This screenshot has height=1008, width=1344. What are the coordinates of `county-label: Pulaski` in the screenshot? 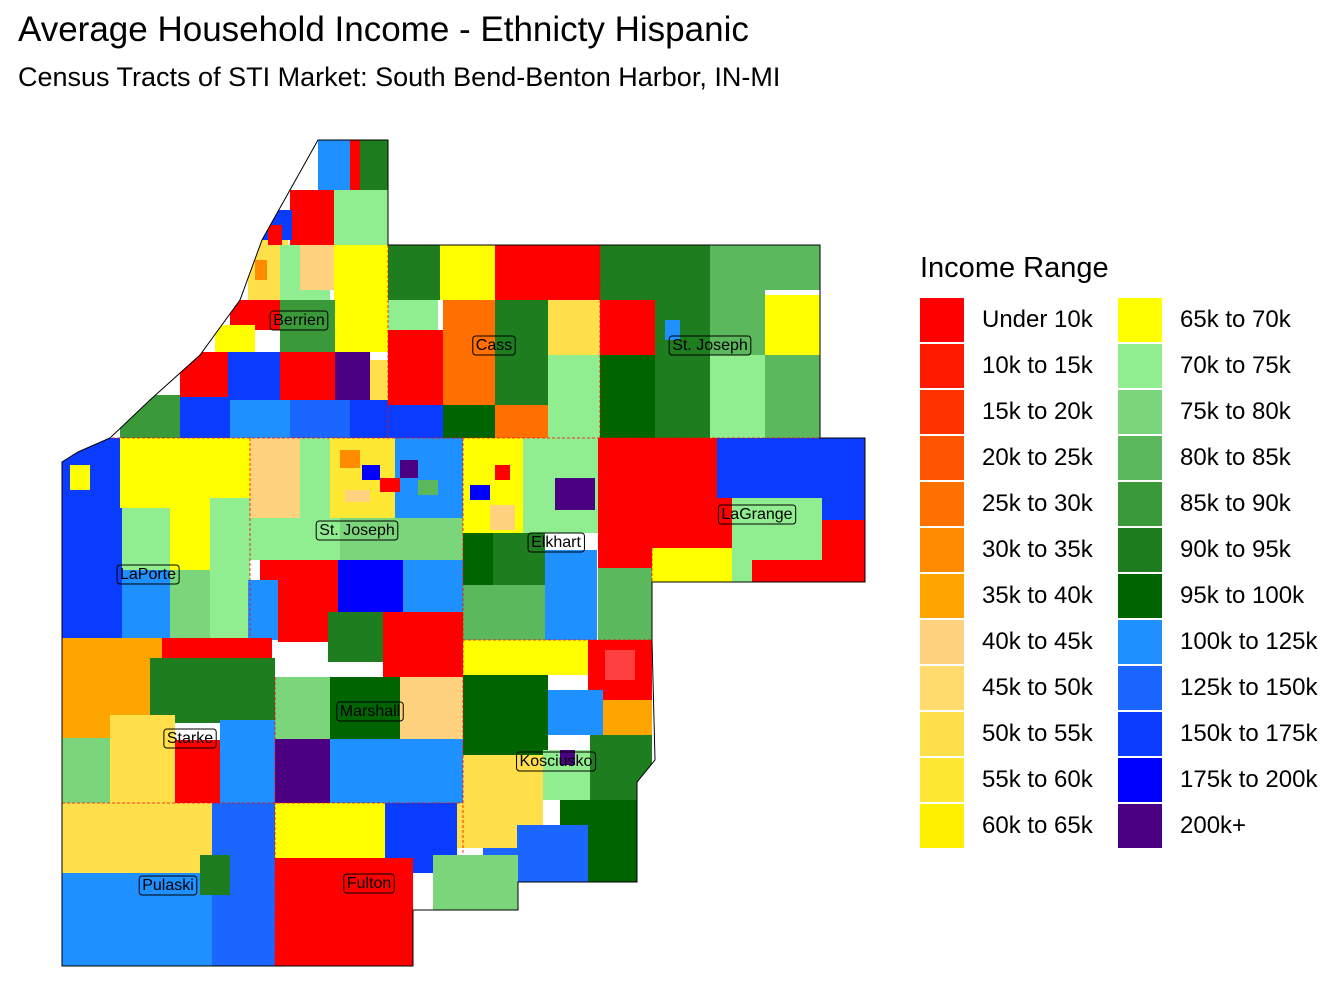 It's located at (168, 885).